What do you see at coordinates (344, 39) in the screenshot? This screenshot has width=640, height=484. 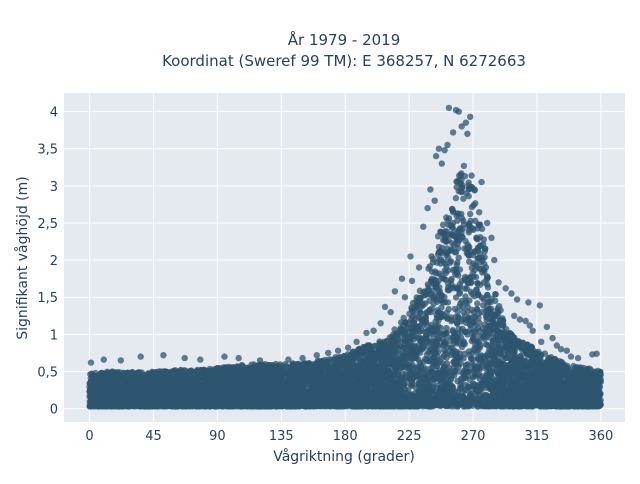 I see `chart-title: År 1979 - 2019` at bounding box center [344, 39].